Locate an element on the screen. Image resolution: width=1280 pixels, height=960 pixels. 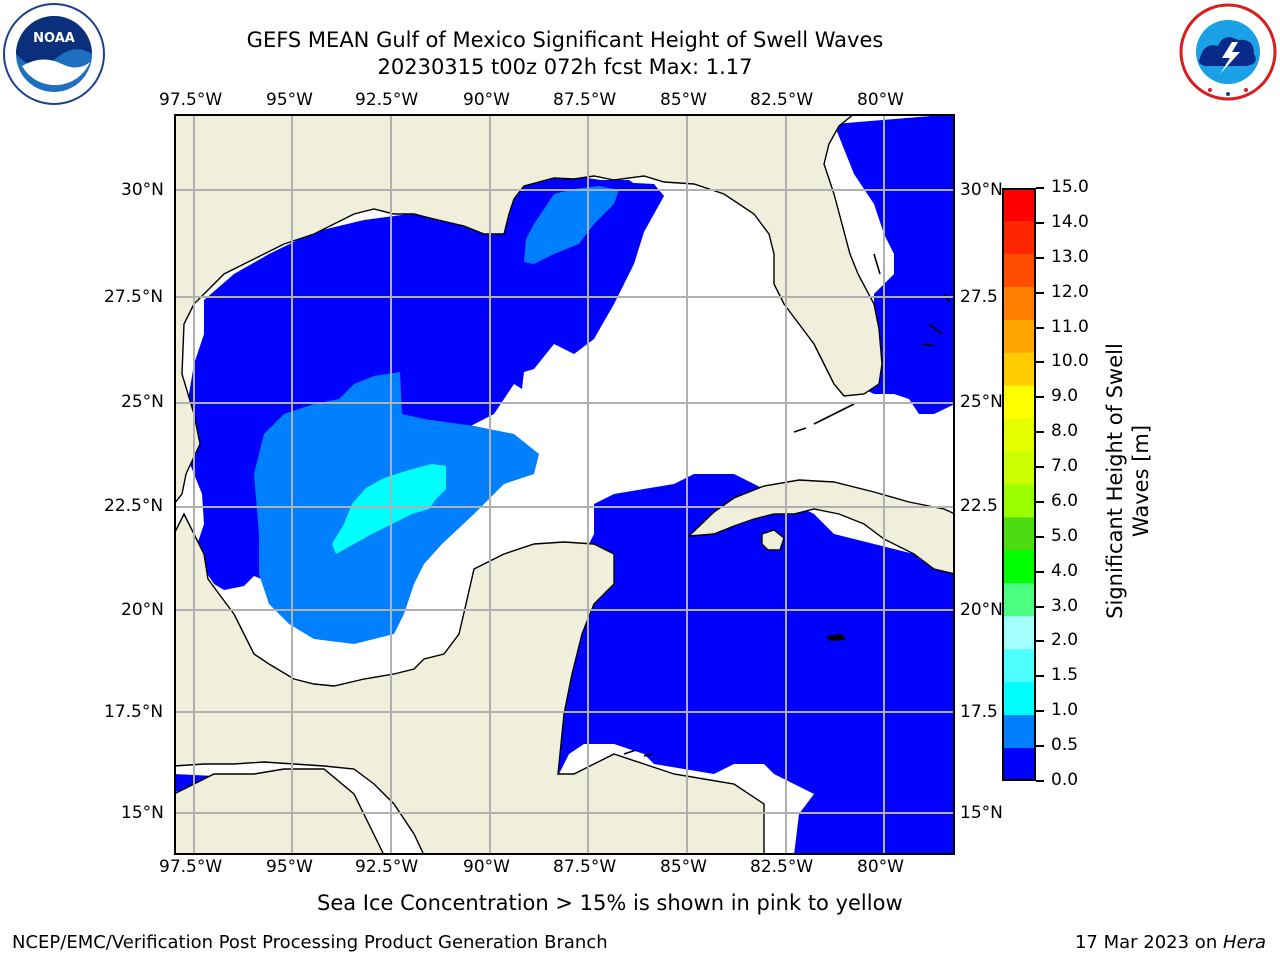
lat-tick-left-7: 15°N is located at coordinates (142, 813).